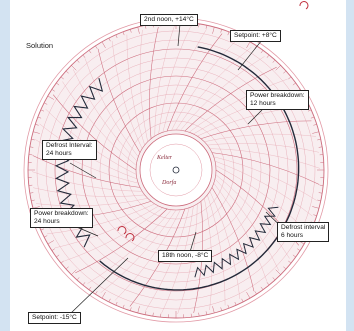  Describe the element at coordinates (185, 256) in the screenshot. I see `callout-18th-noon: 18th noon, -8°C` at that location.